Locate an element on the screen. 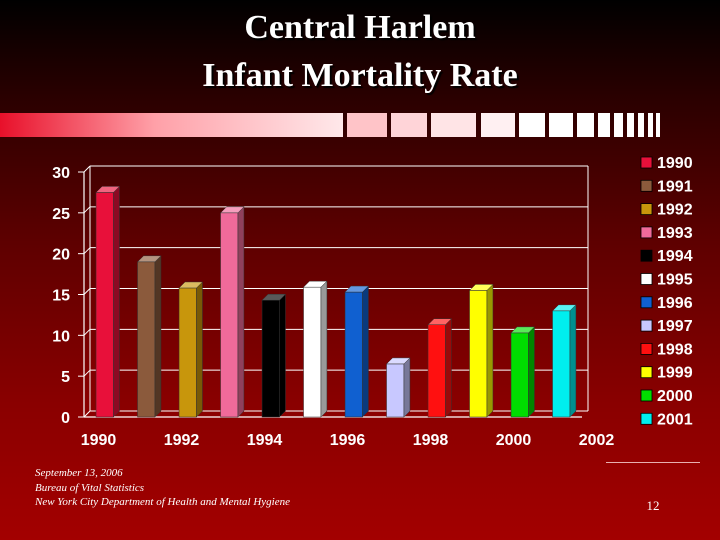  legend-label-1995: 1995 is located at coordinates (675, 280).